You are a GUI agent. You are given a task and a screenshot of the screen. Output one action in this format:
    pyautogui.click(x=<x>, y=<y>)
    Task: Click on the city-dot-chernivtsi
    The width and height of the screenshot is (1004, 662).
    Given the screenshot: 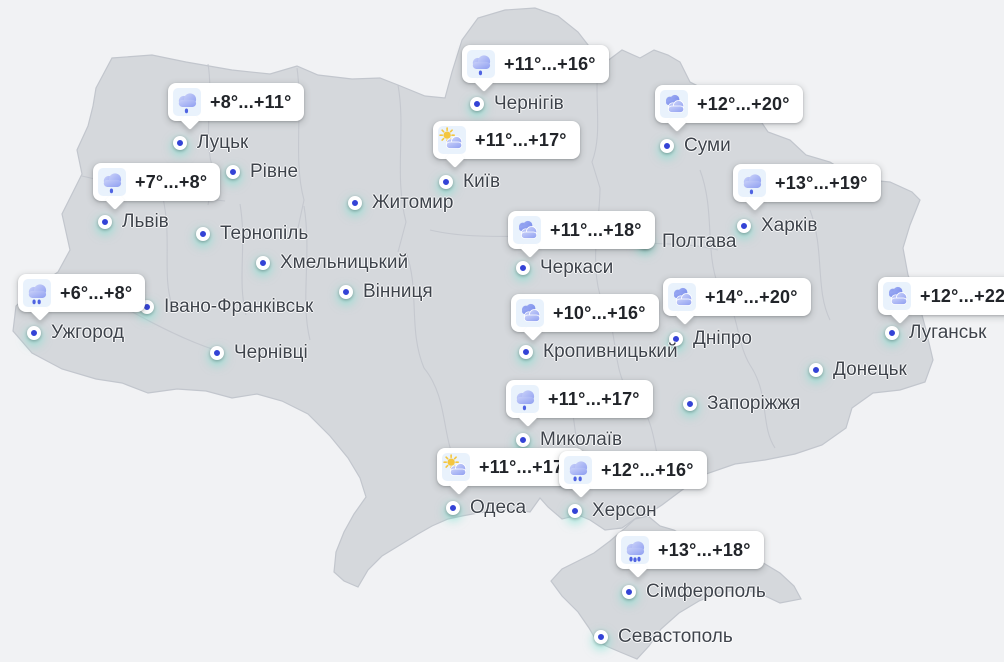 What is the action you would take?
    pyautogui.click(x=217, y=353)
    